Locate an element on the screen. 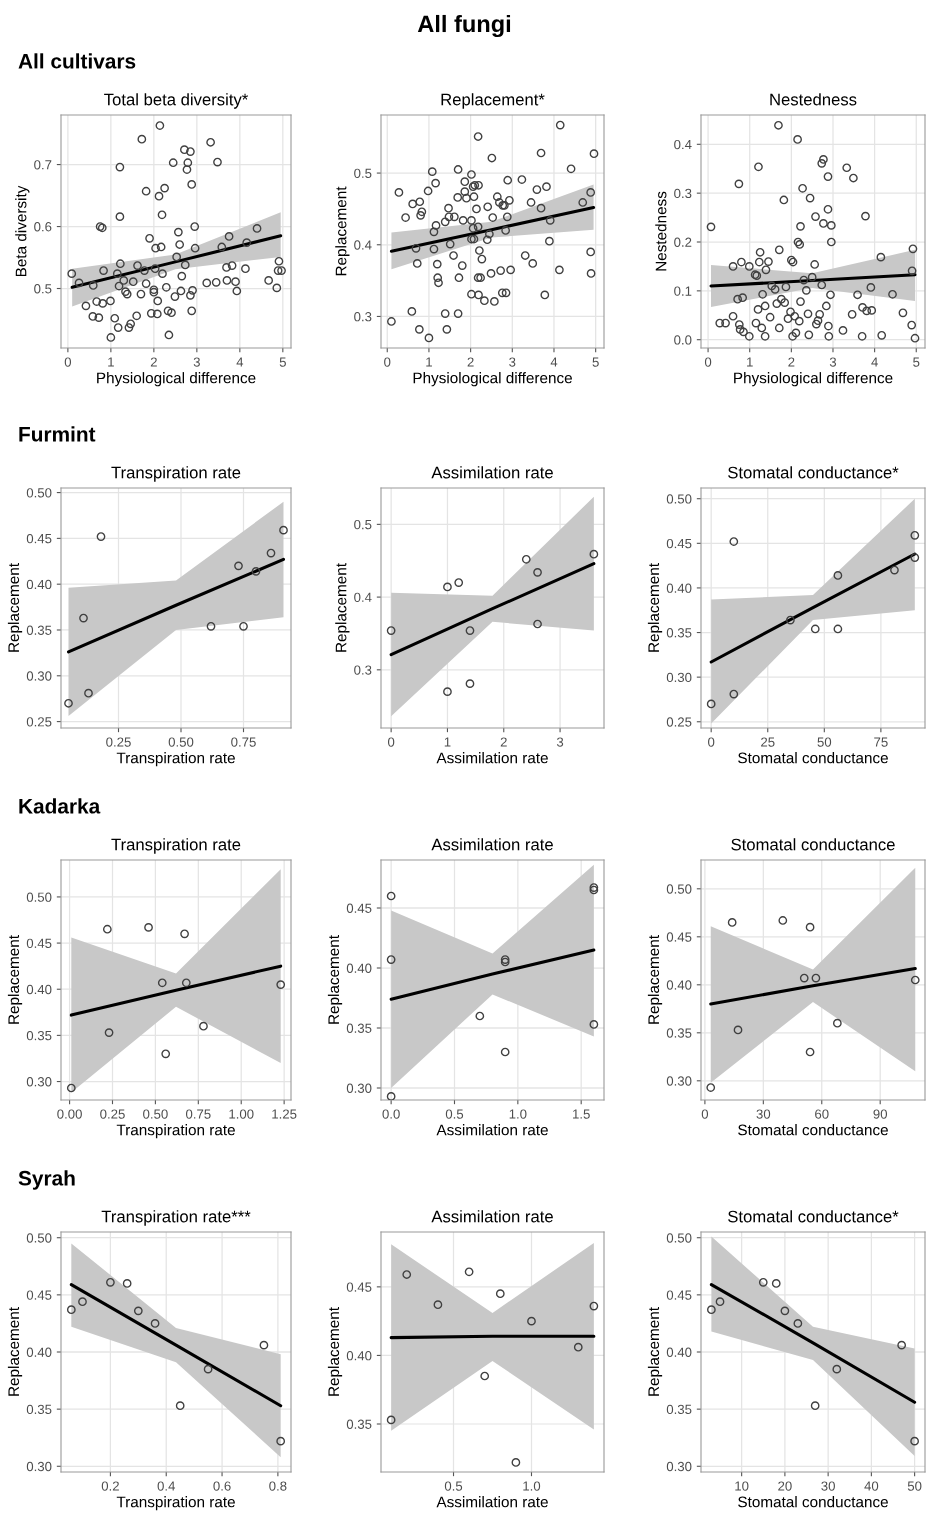 Image resolution: width=929 pixels, height=1517 pixels. chart-title: Total beta diversity* is located at coordinates (176, 101).